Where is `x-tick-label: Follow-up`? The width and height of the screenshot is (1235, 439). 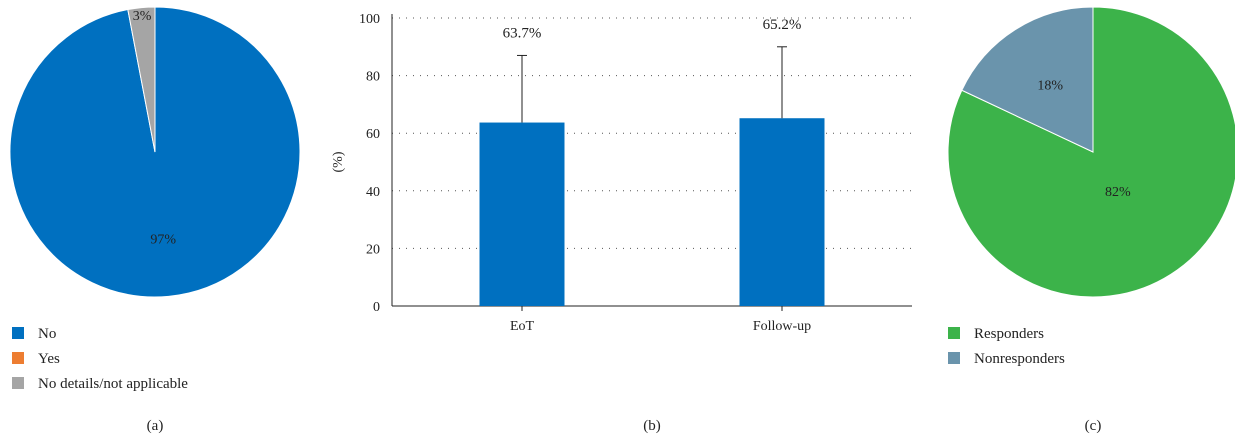 x-tick-label: Follow-up is located at coordinates (782, 326).